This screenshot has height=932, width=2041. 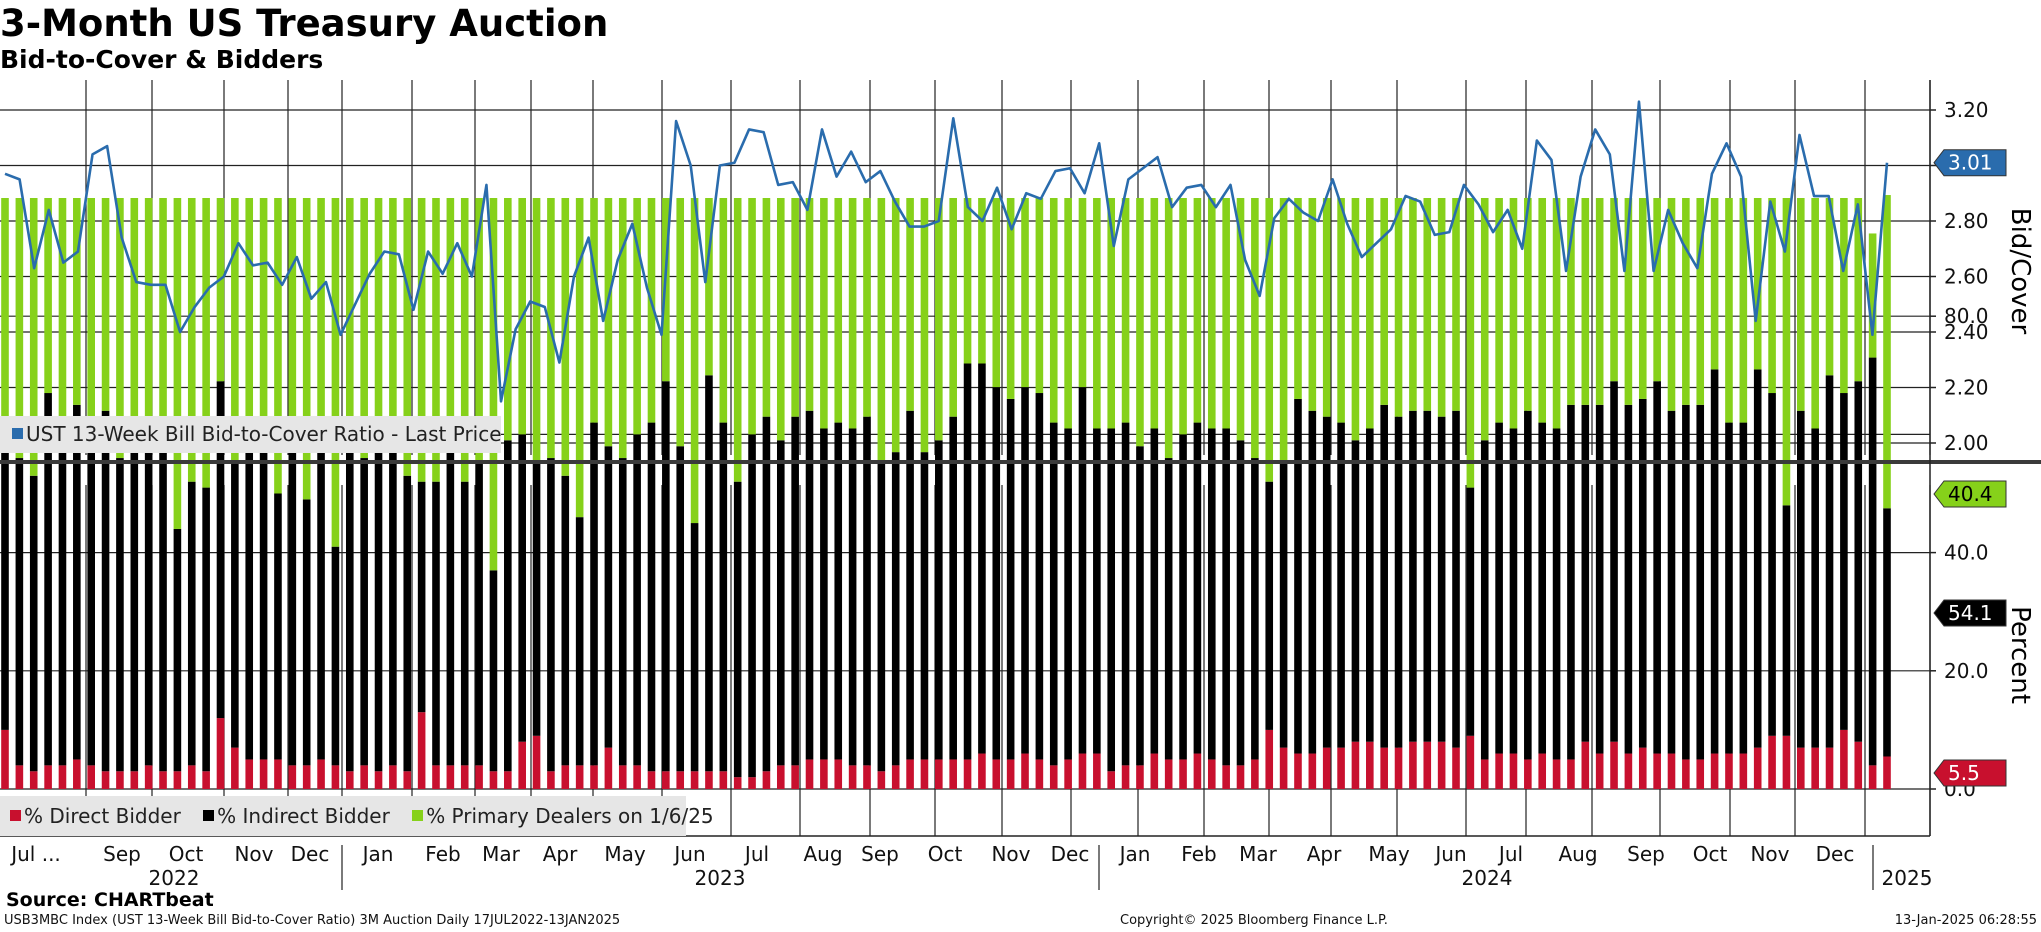 What do you see at coordinates (1970, 494) in the screenshot?
I see `last-value-tag-primary-box` at bounding box center [1970, 494].